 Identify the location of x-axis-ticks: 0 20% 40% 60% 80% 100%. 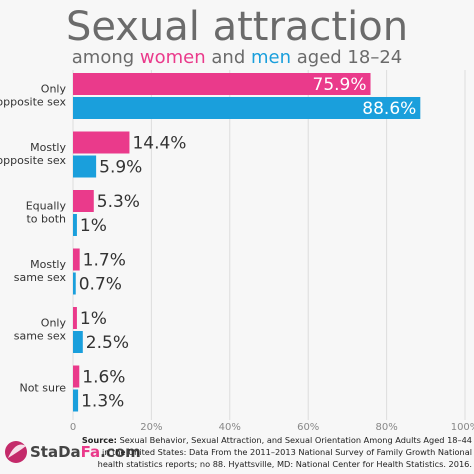
(272, 427).